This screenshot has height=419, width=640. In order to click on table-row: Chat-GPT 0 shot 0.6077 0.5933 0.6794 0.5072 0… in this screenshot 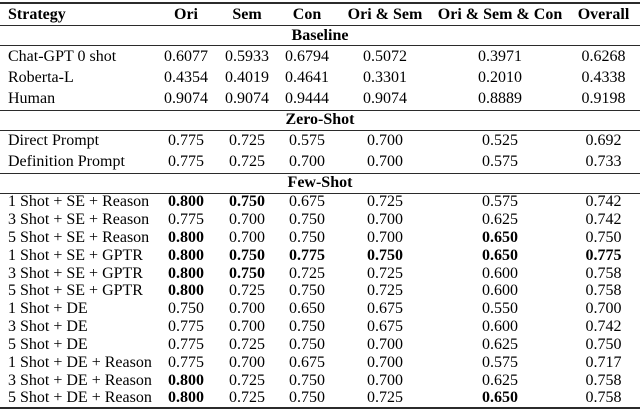, I will do `click(320, 57)`.